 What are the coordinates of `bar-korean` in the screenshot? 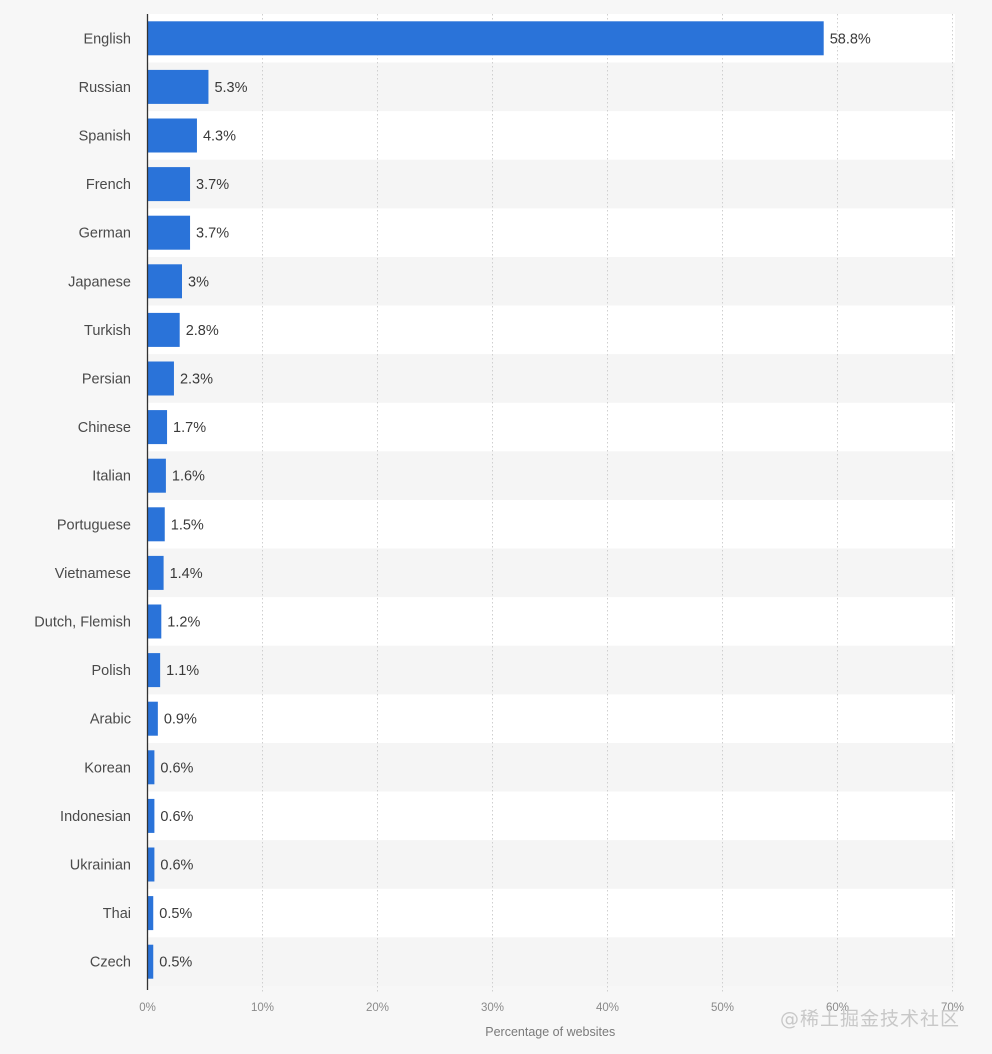 It's located at (151, 767).